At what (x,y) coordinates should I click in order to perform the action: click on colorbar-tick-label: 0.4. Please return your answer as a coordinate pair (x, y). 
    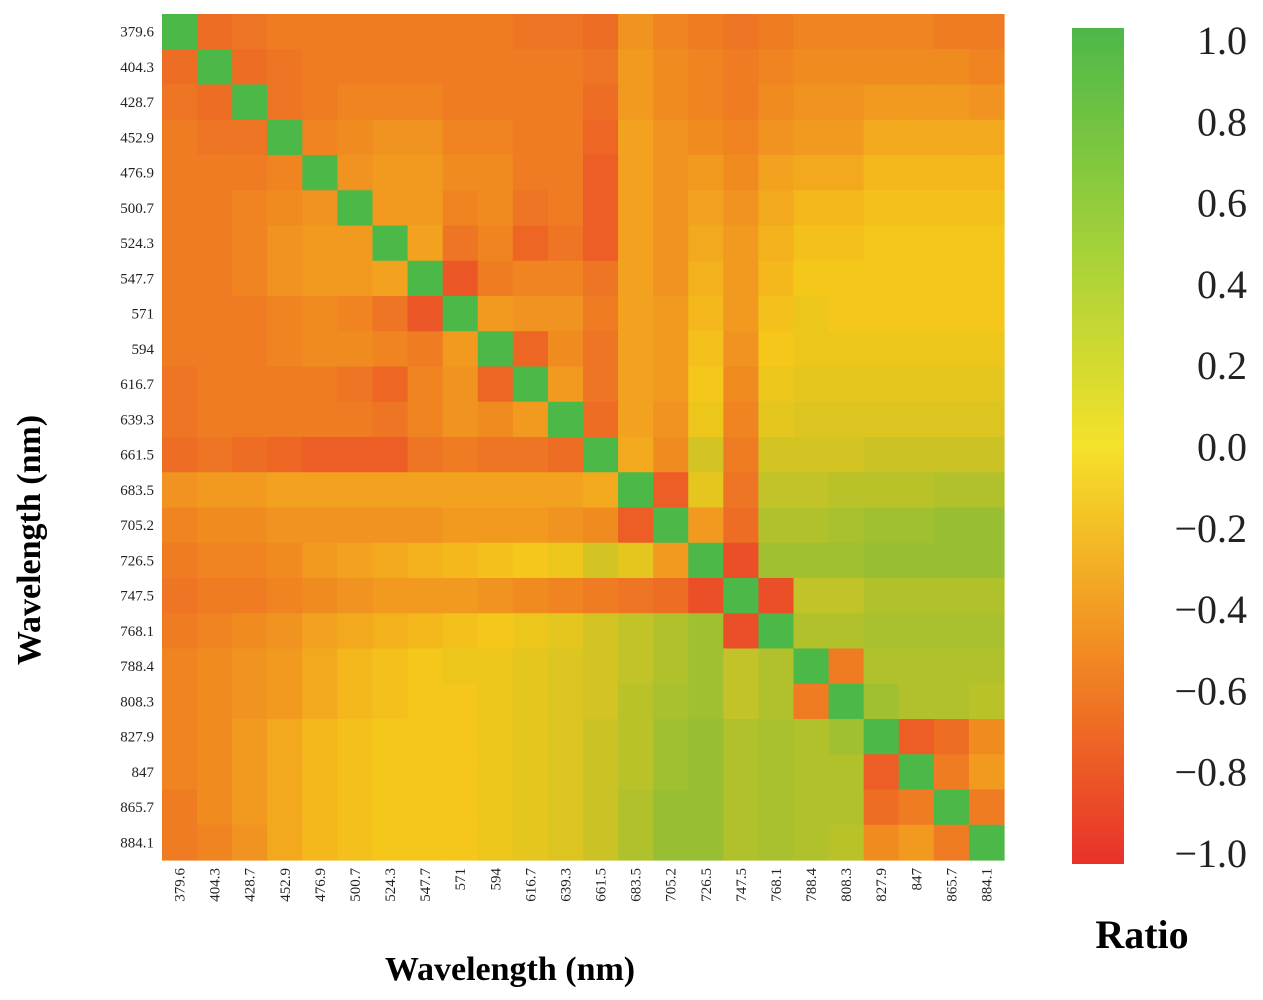
    Looking at the image, I should click on (1222, 284).